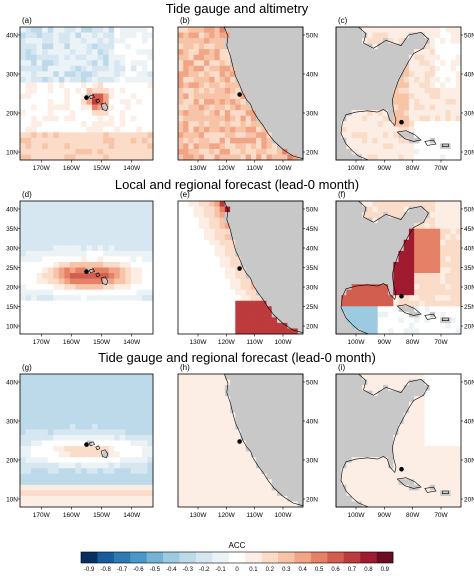  I want to click on x-tick-label: 170W, so click(42, 342).